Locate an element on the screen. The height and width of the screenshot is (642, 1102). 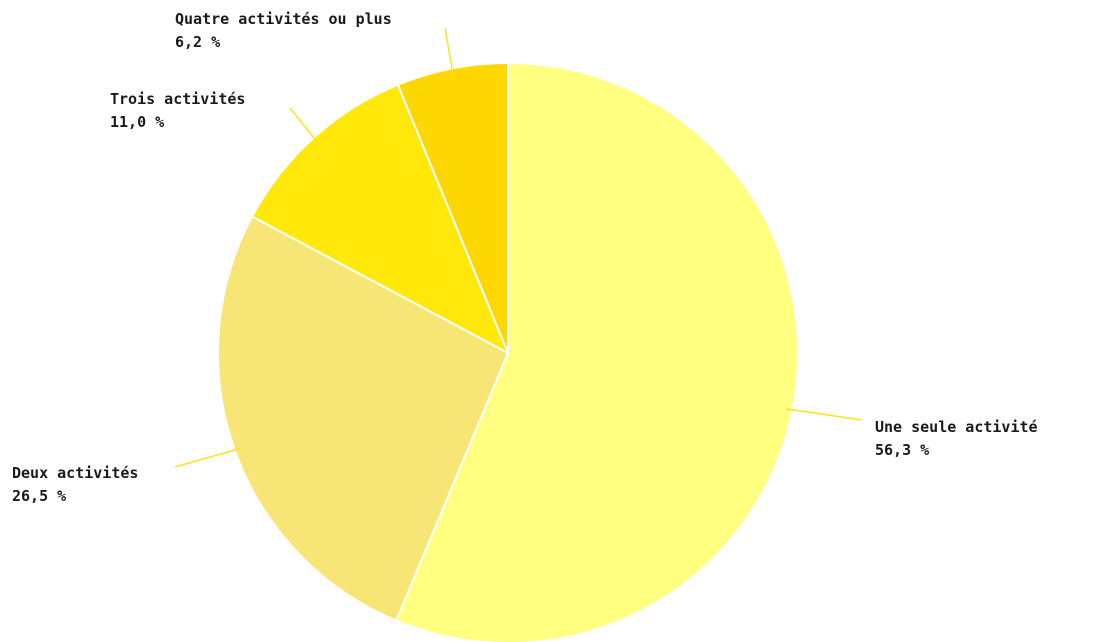
slice-value-trois-activites: 11,0 % is located at coordinates (137, 122).